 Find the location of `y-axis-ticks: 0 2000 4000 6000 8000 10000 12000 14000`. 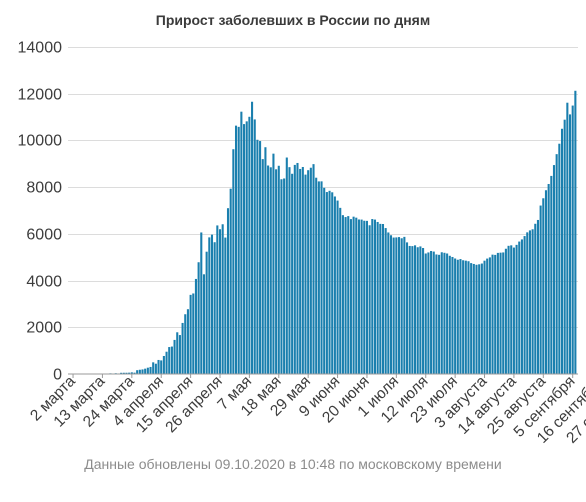

y-axis-ticks: 0 2000 4000 6000 8000 10000 12000 14000 is located at coordinates (40, 212).